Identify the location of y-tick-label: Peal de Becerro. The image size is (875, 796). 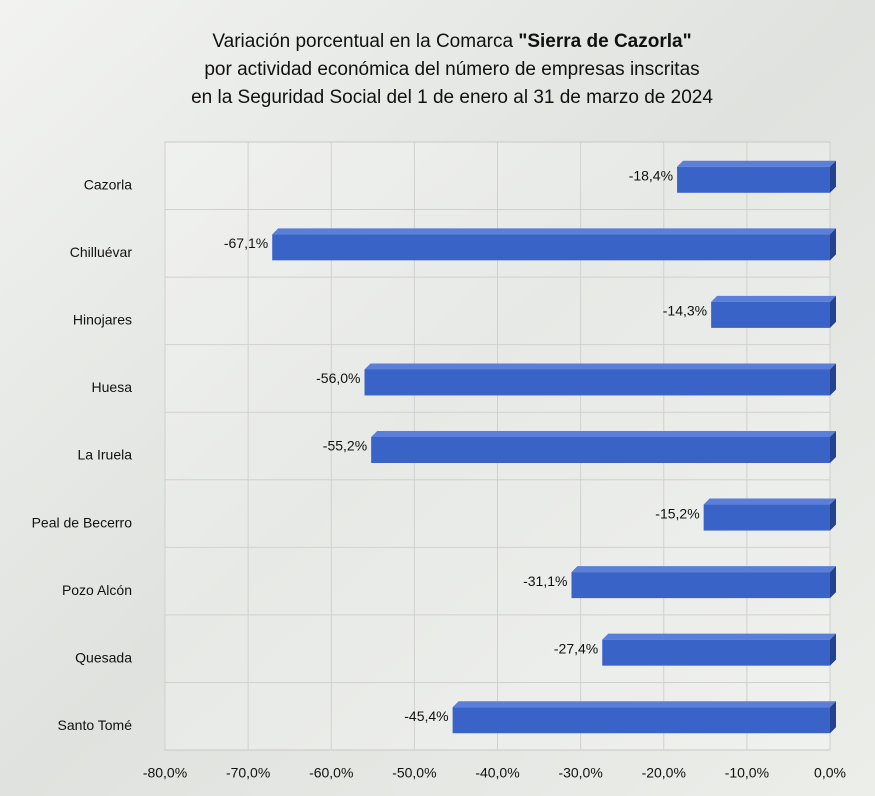
(82, 522).